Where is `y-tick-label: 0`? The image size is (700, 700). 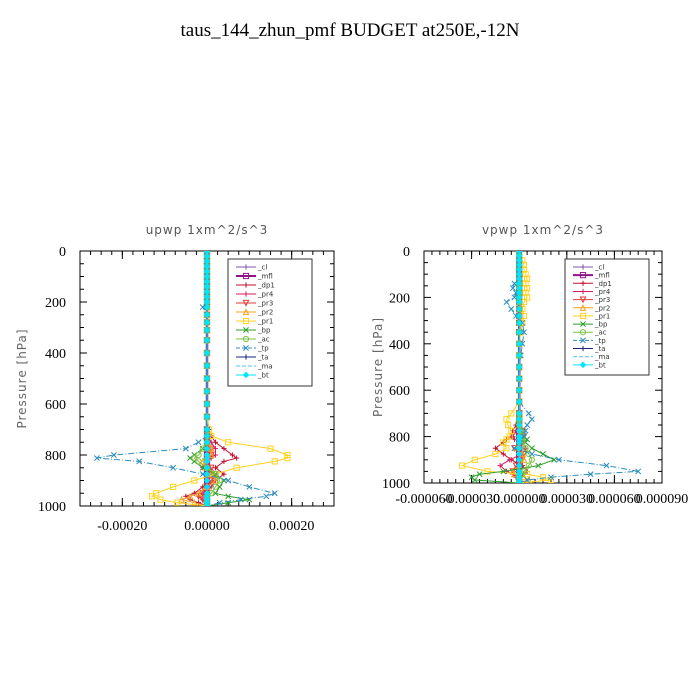 y-tick-label: 0 is located at coordinates (62, 252).